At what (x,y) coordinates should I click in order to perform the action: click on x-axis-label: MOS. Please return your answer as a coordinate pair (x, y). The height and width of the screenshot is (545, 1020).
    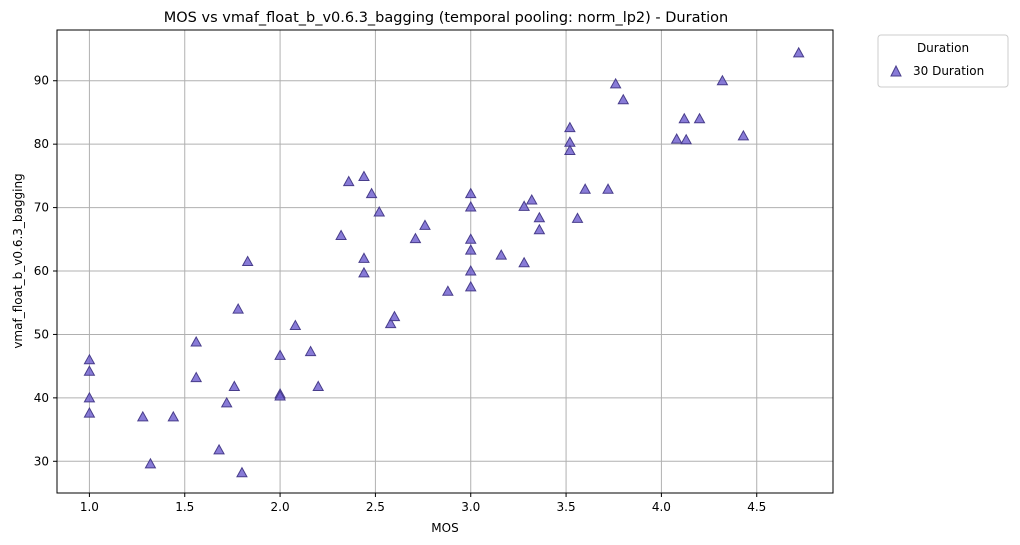
    Looking at the image, I should click on (444, 528).